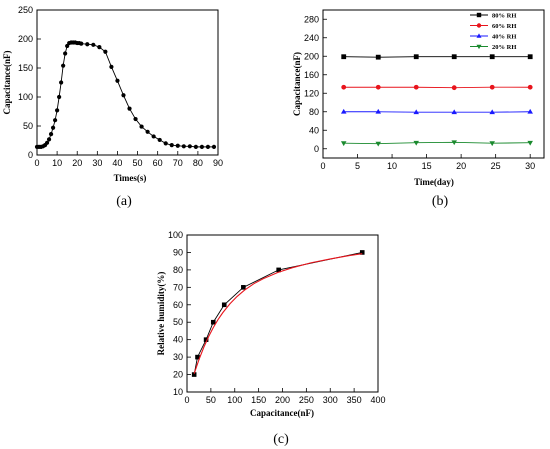 The height and width of the screenshot is (449, 550). I want to click on x-tick-label: 25, so click(496, 166).